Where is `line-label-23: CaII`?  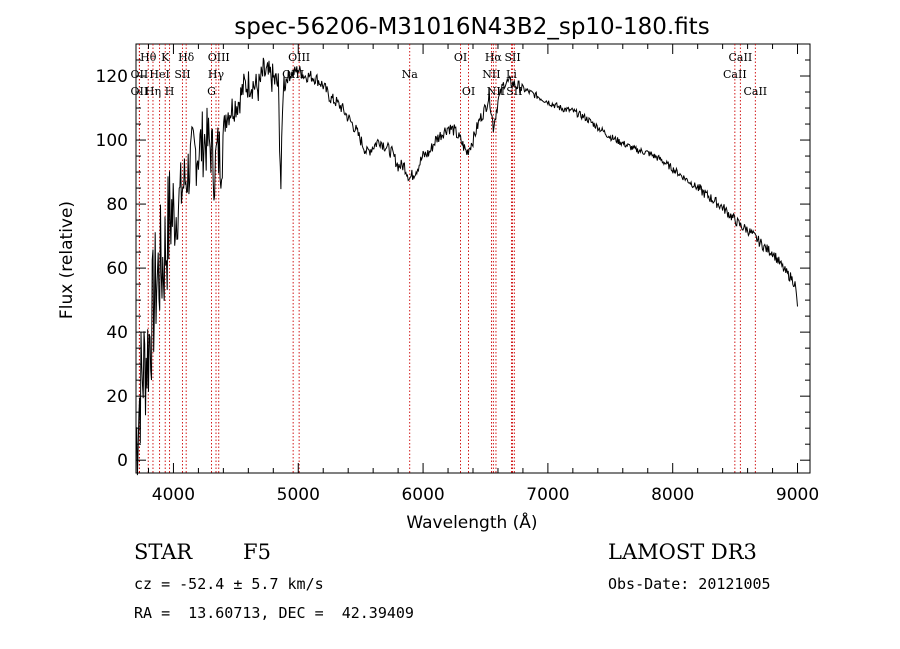
line-label-23: CaII is located at coordinates (741, 57).